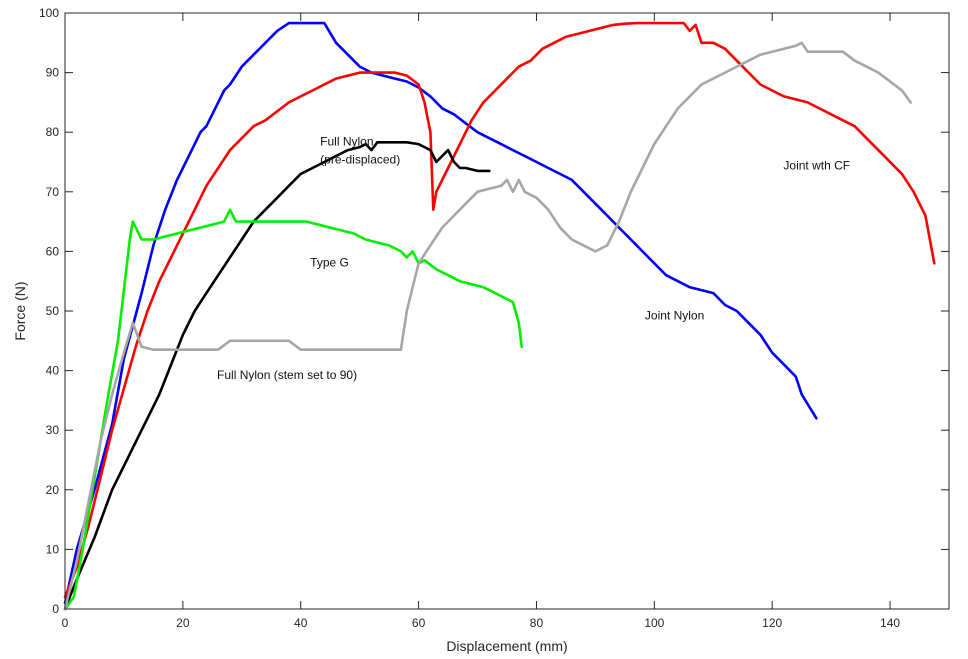 The image size is (968, 659). I want to click on annotation-4: Joint Nylon, so click(674, 315).